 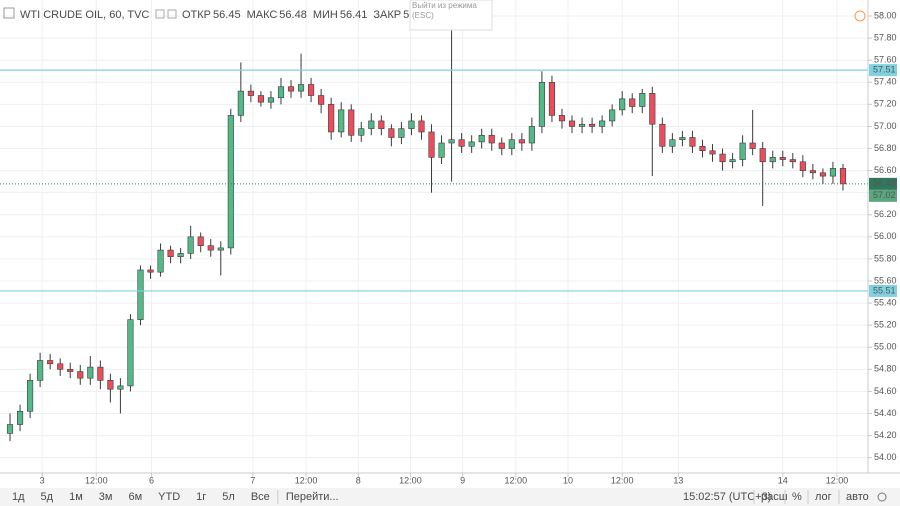 What do you see at coordinates (262, 15) in the screenshot?
I see `stat-label: МАКС` at bounding box center [262, 15].